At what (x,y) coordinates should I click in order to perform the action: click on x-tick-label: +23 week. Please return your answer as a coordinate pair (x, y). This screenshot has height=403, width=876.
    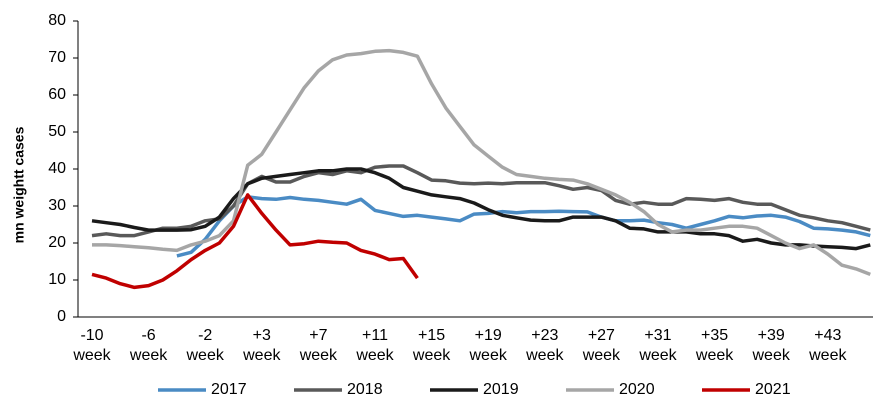
    Looking at the image, I should click on (545, 345).